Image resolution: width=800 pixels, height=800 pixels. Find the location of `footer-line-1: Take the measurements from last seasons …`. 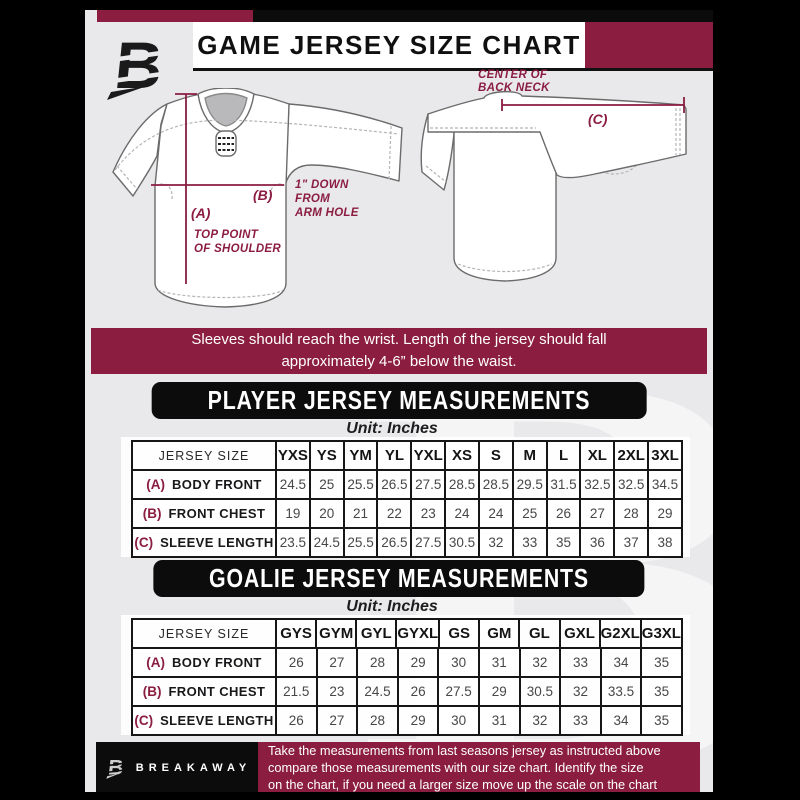

footer-line-1: Take the measurements from last seasons … is located at coordinates (464, 750).